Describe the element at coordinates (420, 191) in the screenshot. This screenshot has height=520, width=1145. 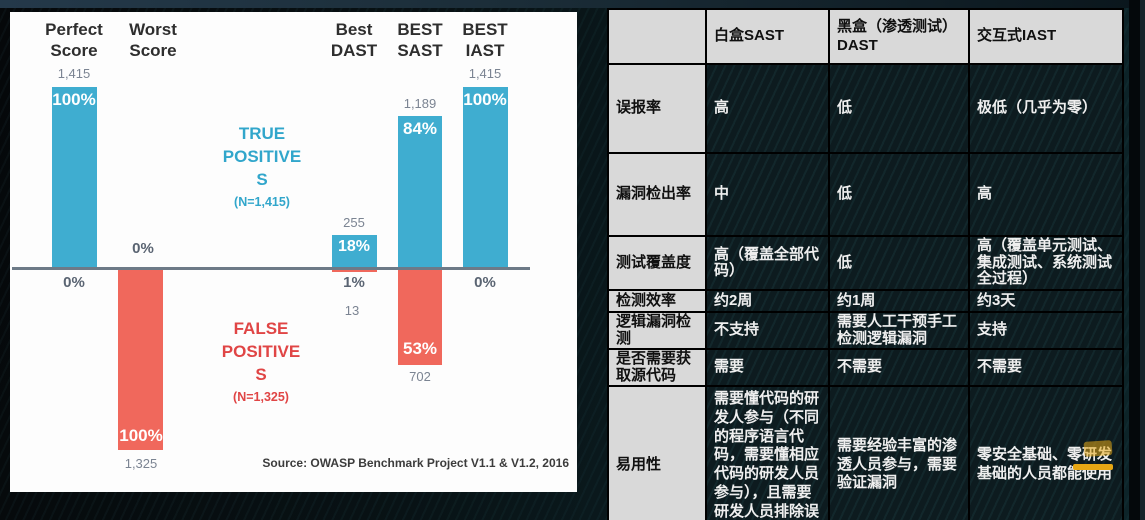
I see `bar-true-positives-best-sast` at that location.